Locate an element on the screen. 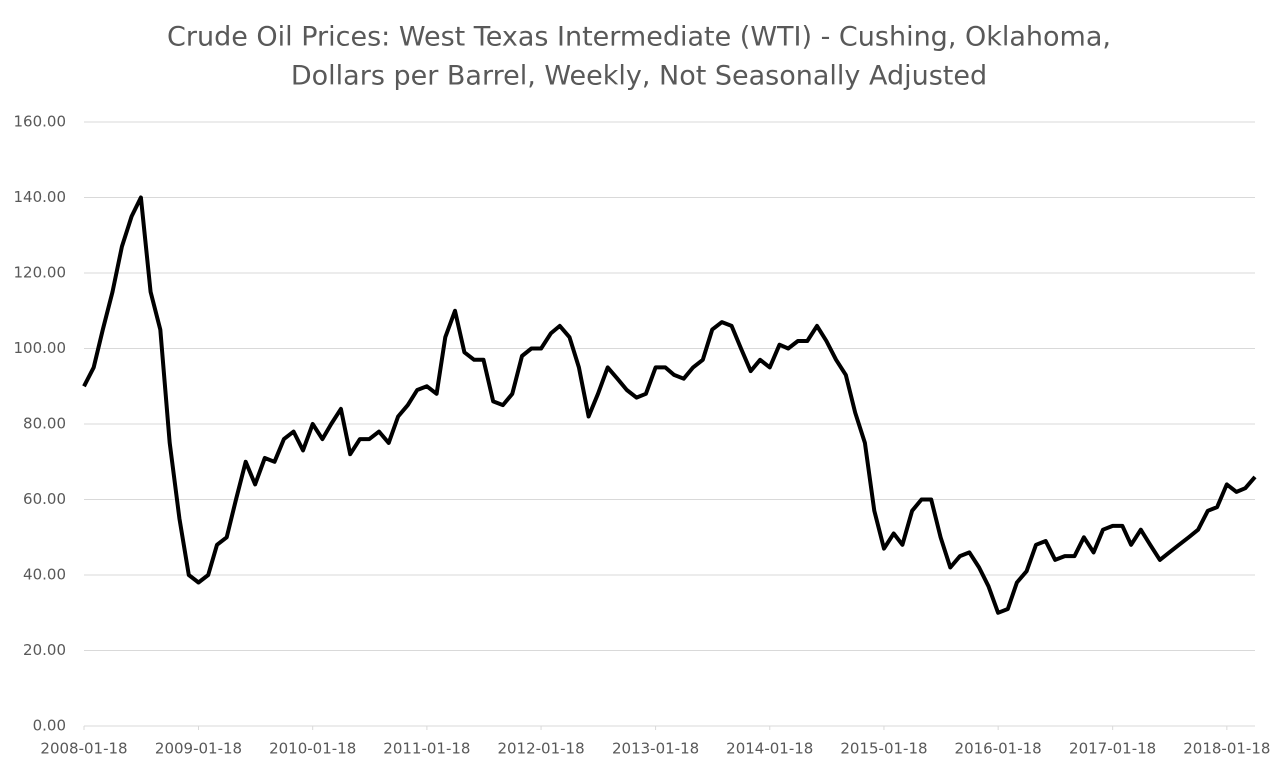  x-tick-label: 2012-01-18 is located at coordinates (540, 749).